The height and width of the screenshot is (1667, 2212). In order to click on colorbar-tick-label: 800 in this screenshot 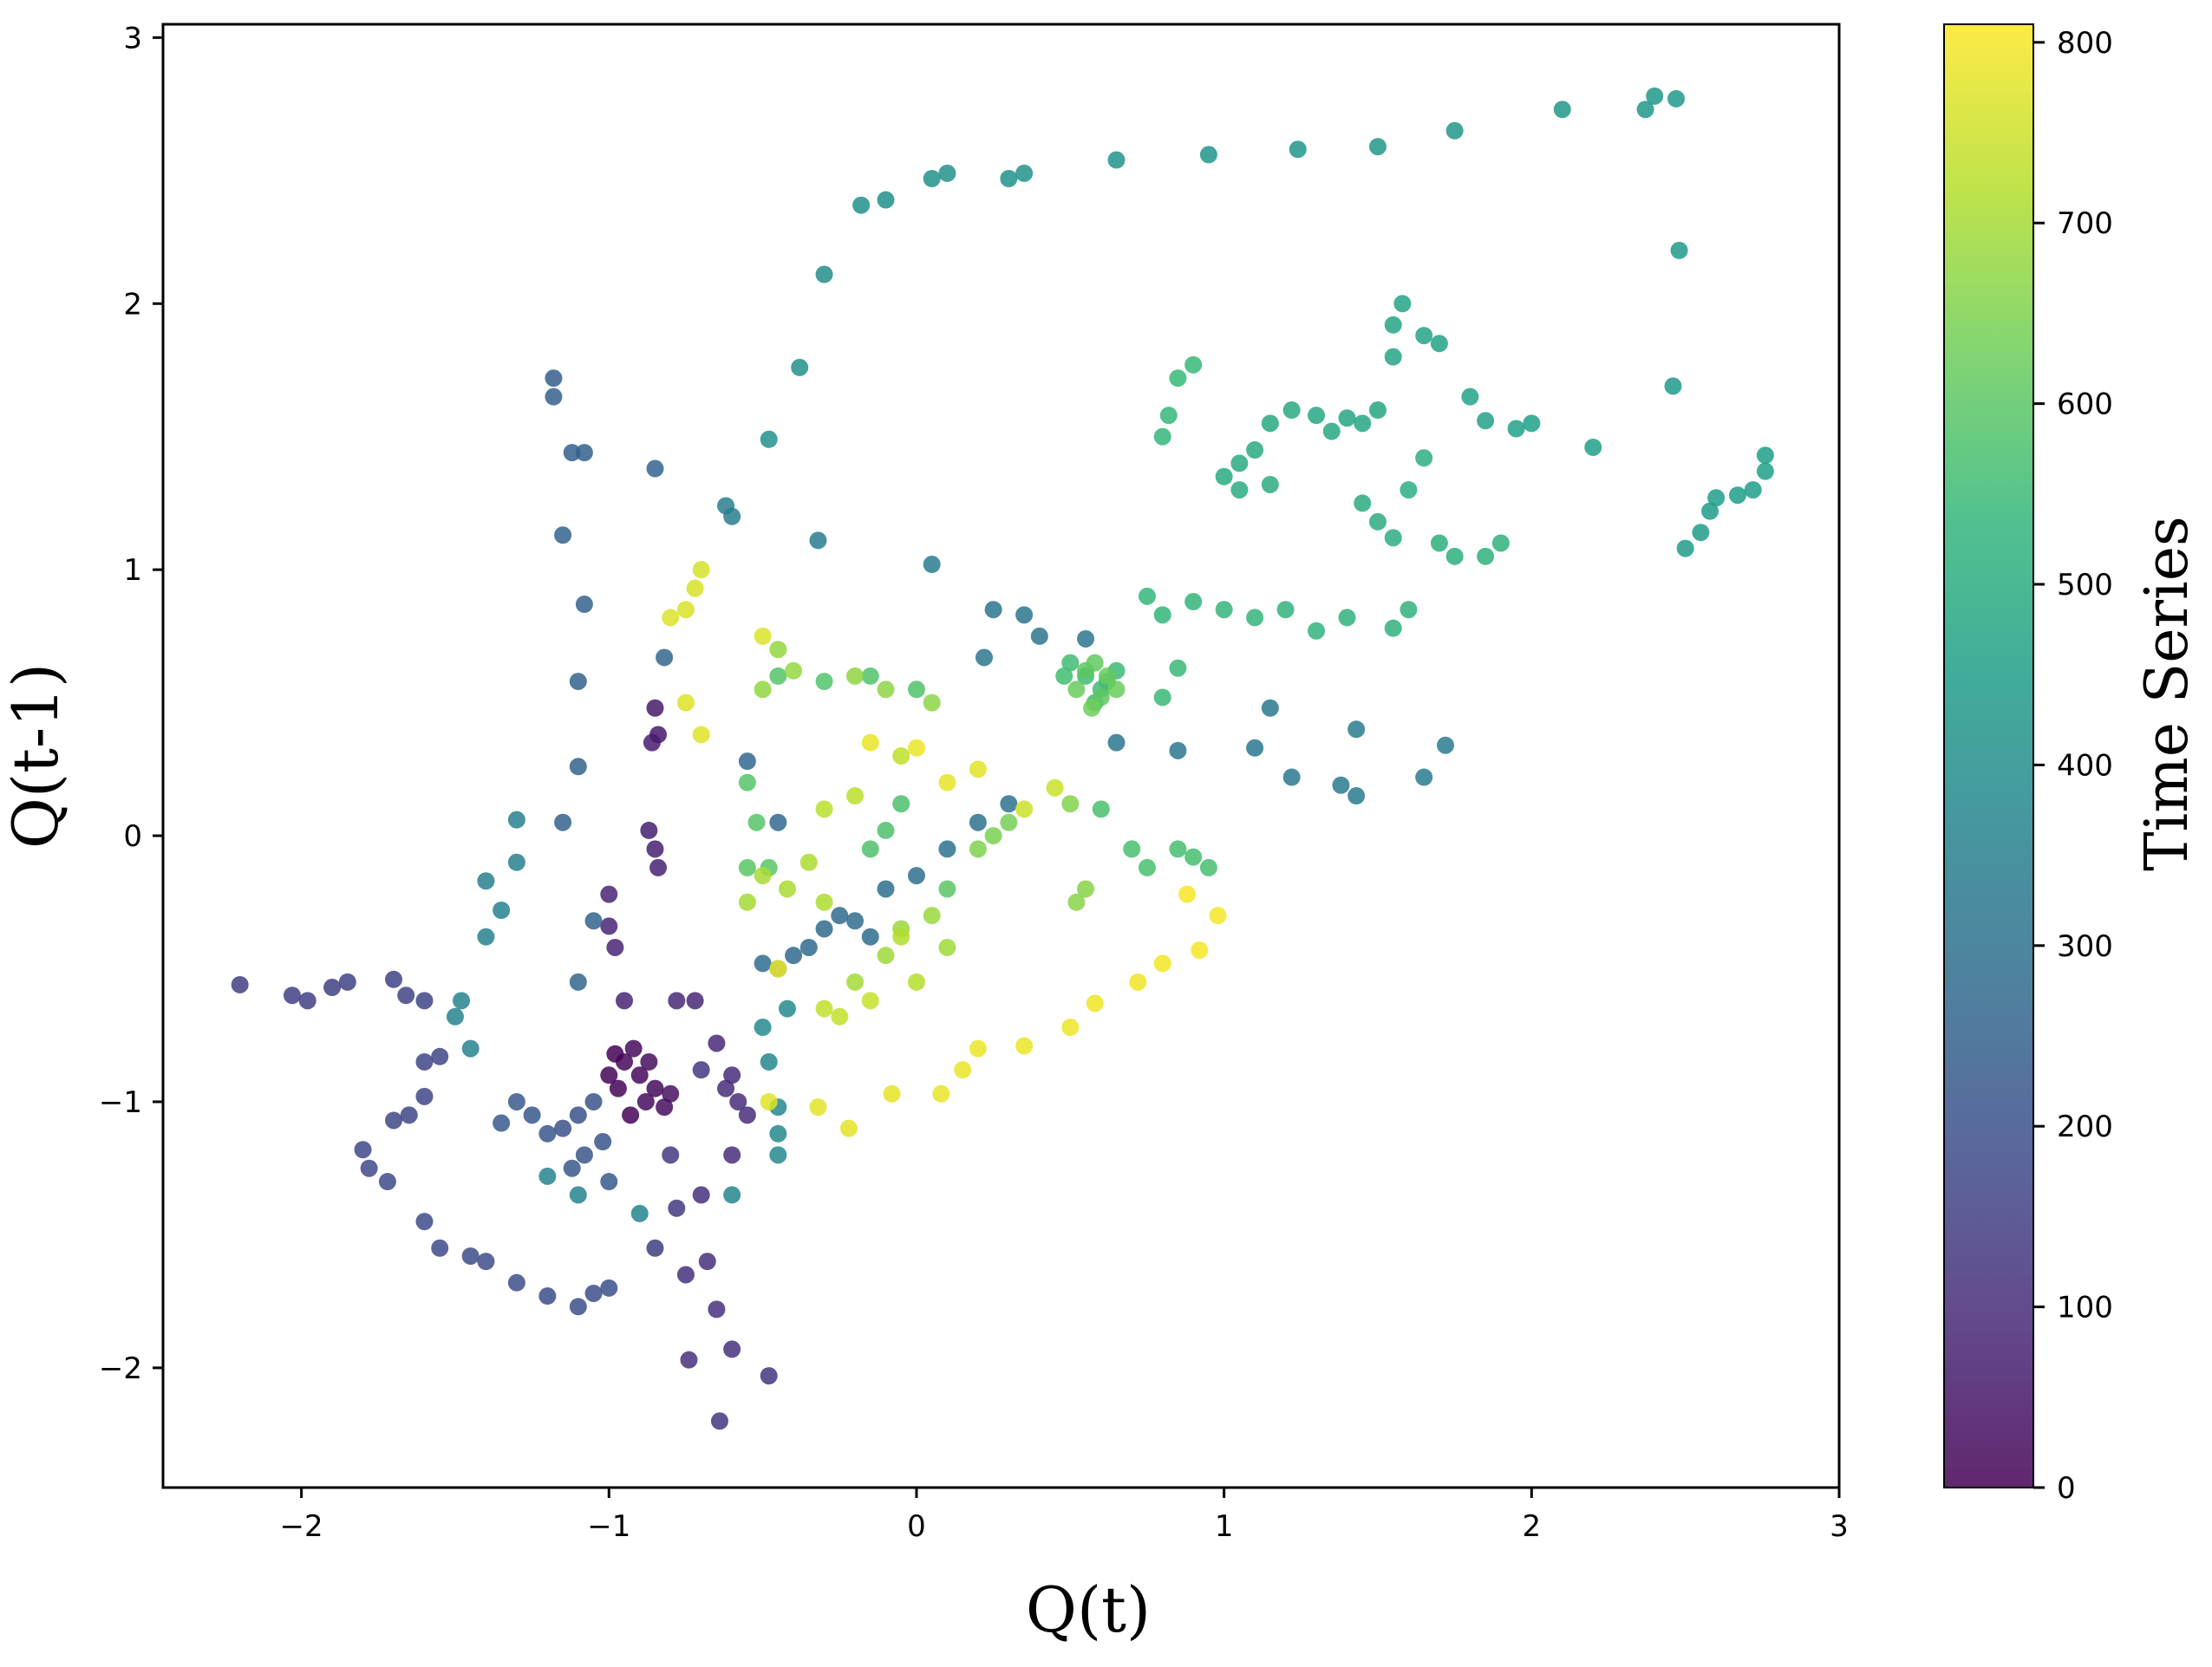, I will do `click(2085, 43)`.